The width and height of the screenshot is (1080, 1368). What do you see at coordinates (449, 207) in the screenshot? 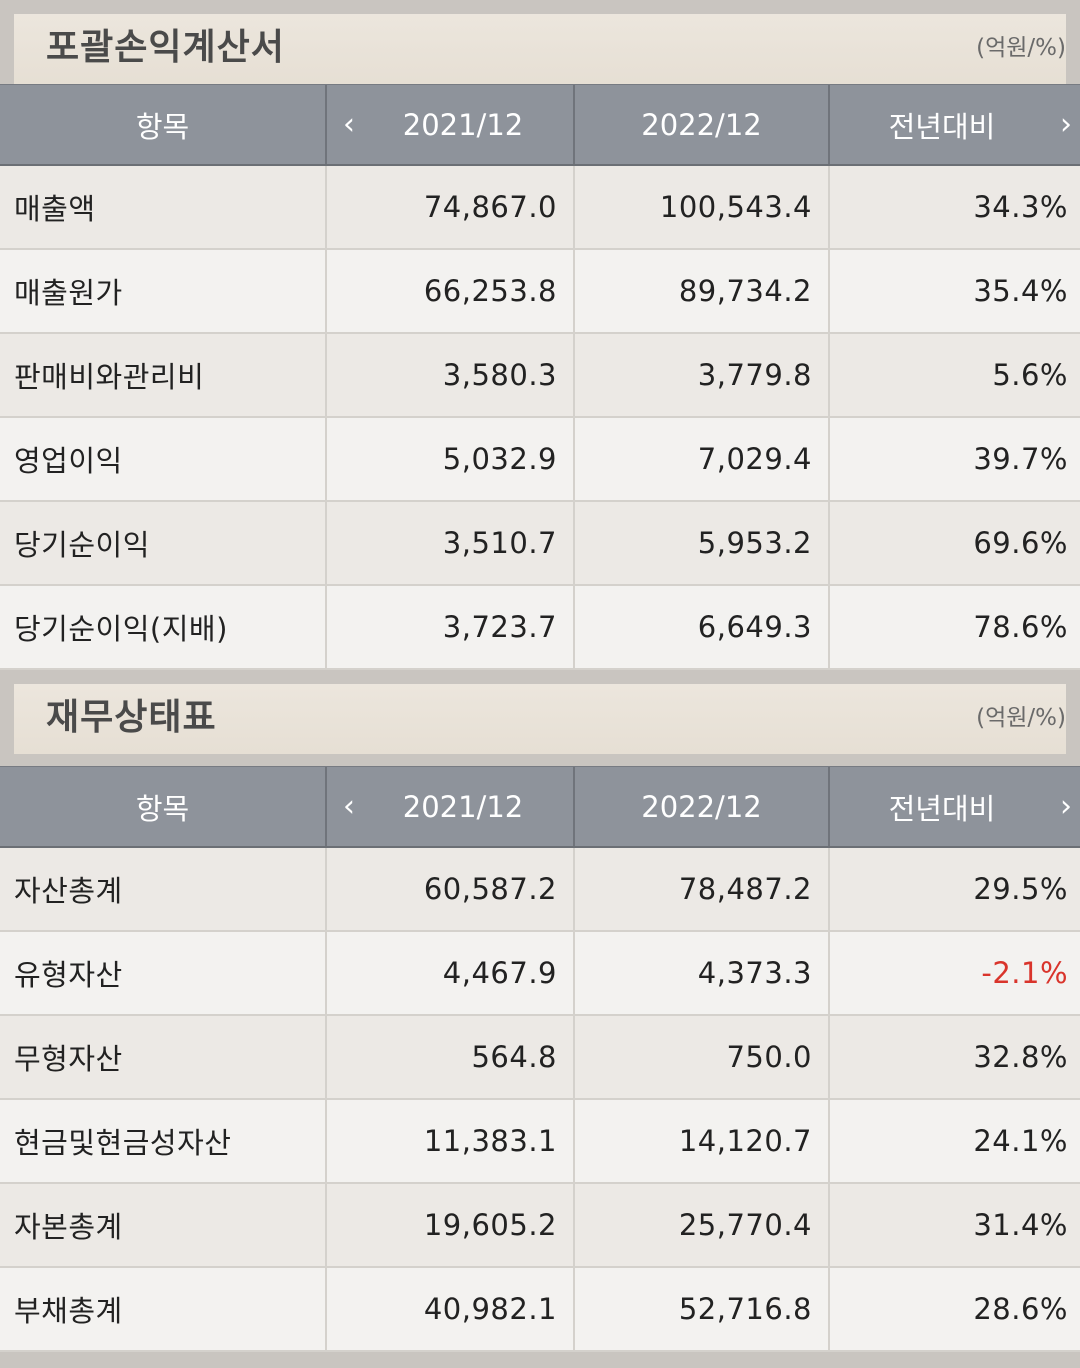
I see `value-2021: 74,867.0` at bounding box center [449, 207].